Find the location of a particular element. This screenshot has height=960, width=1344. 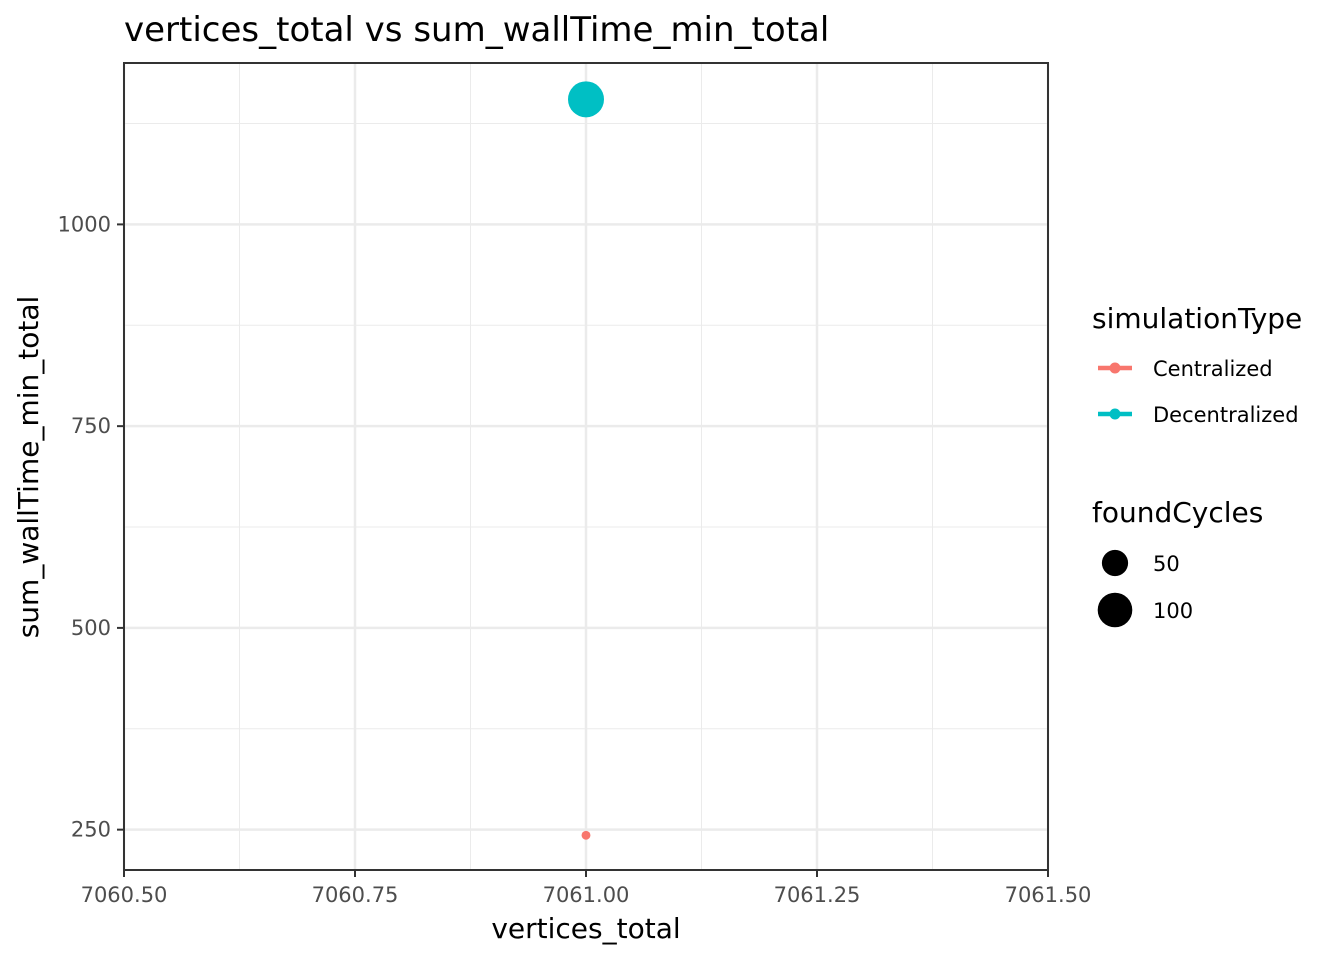

x-axis-label: vertices_total is located at coordinates (585, 928).